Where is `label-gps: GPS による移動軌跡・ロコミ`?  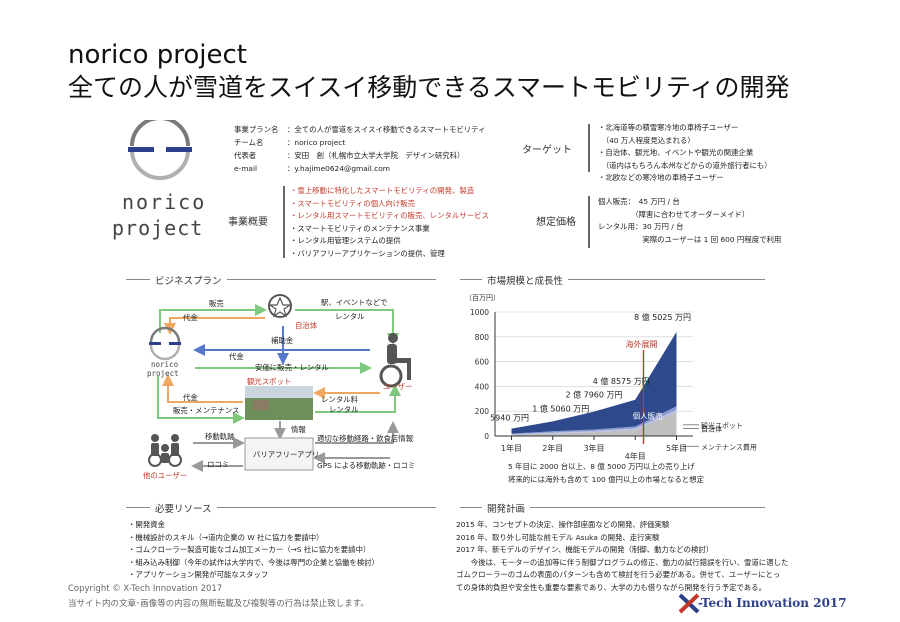 label-gps: GPS による移動軌跡・ロコミ is located at coordinates (366, 465).